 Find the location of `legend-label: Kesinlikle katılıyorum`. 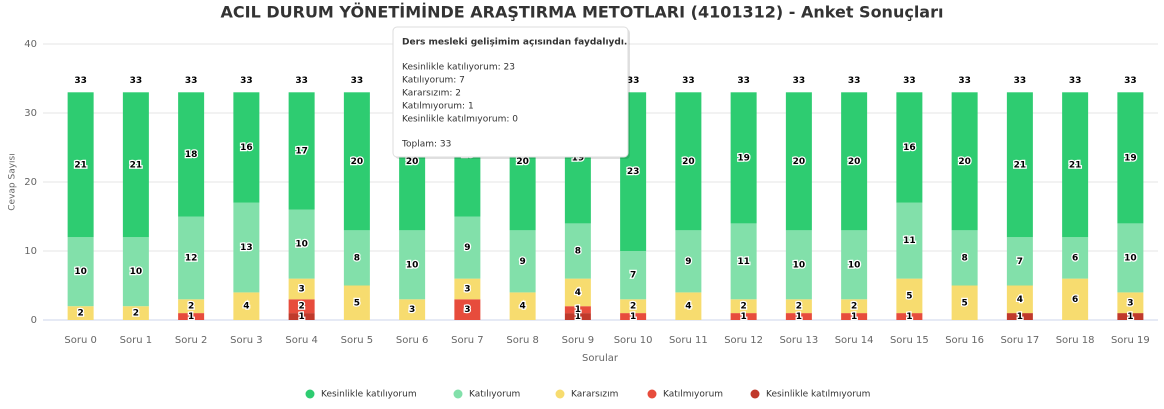

legend-label: Kesinlikle katılıyorum is located at coordinates (369, 395).